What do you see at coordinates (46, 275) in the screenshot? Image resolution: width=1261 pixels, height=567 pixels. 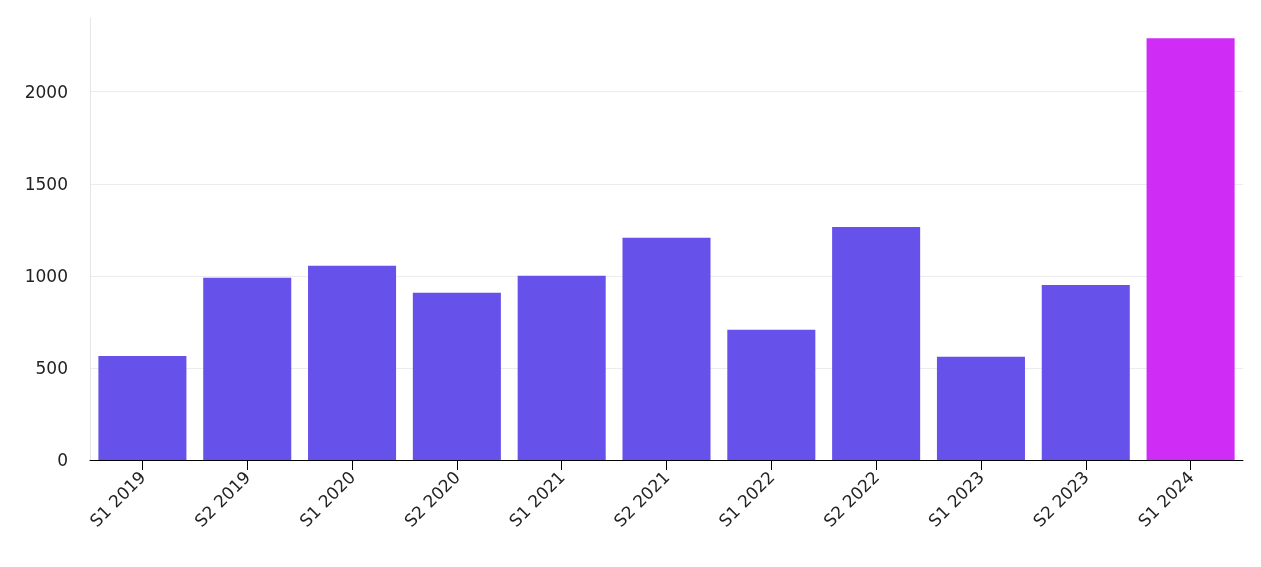 I see `y-tick-label: 1000` at bounding box center [46, 275].